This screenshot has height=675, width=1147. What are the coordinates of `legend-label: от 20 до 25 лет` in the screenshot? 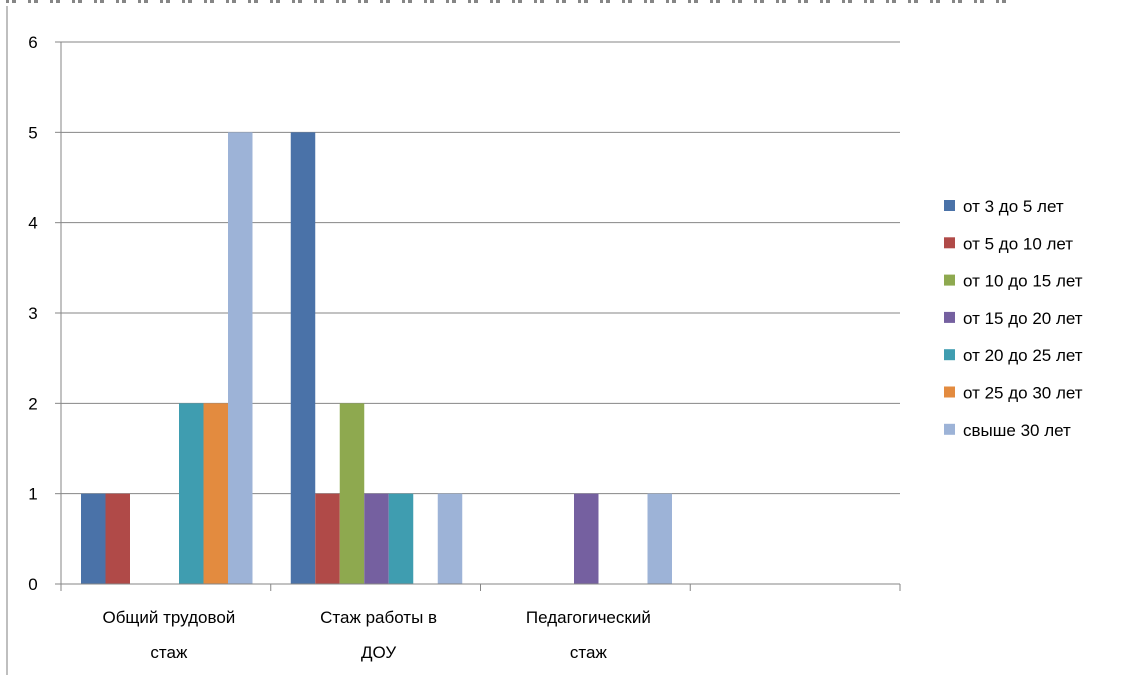 It's located at (1023, 355).